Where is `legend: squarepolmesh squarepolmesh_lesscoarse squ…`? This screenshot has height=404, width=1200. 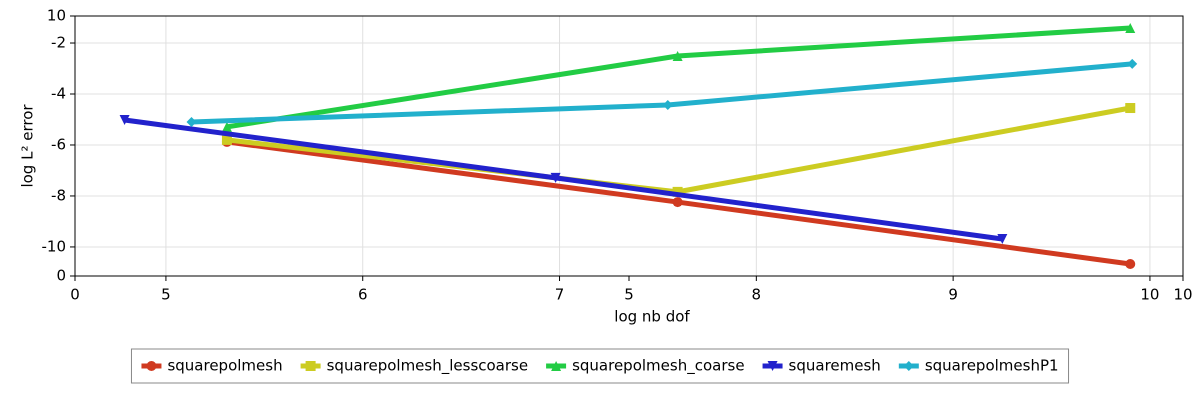 legend: squarepolmesh squarepolmesh_lesscoarse squ… is located at coordinates (600, 366).